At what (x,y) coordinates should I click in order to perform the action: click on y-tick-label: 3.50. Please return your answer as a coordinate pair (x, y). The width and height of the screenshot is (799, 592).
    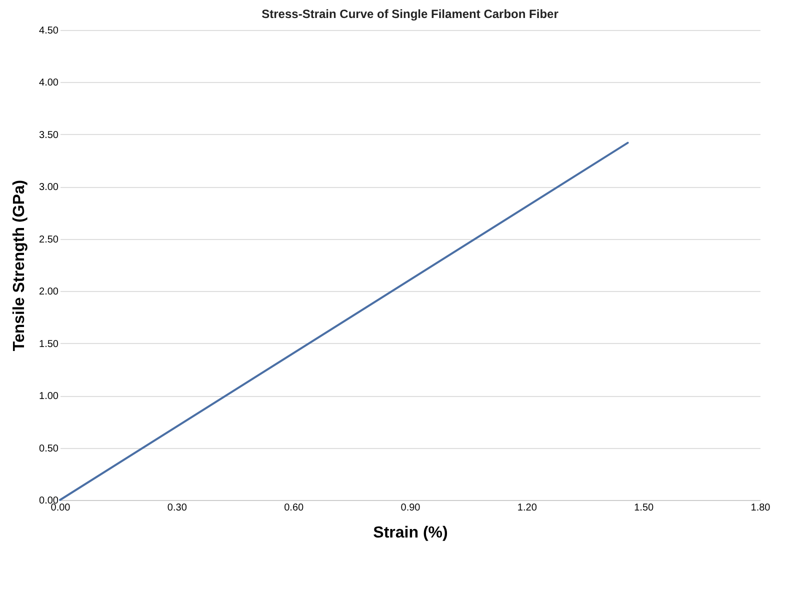
    Looking at the image, I should click on (49, 135).